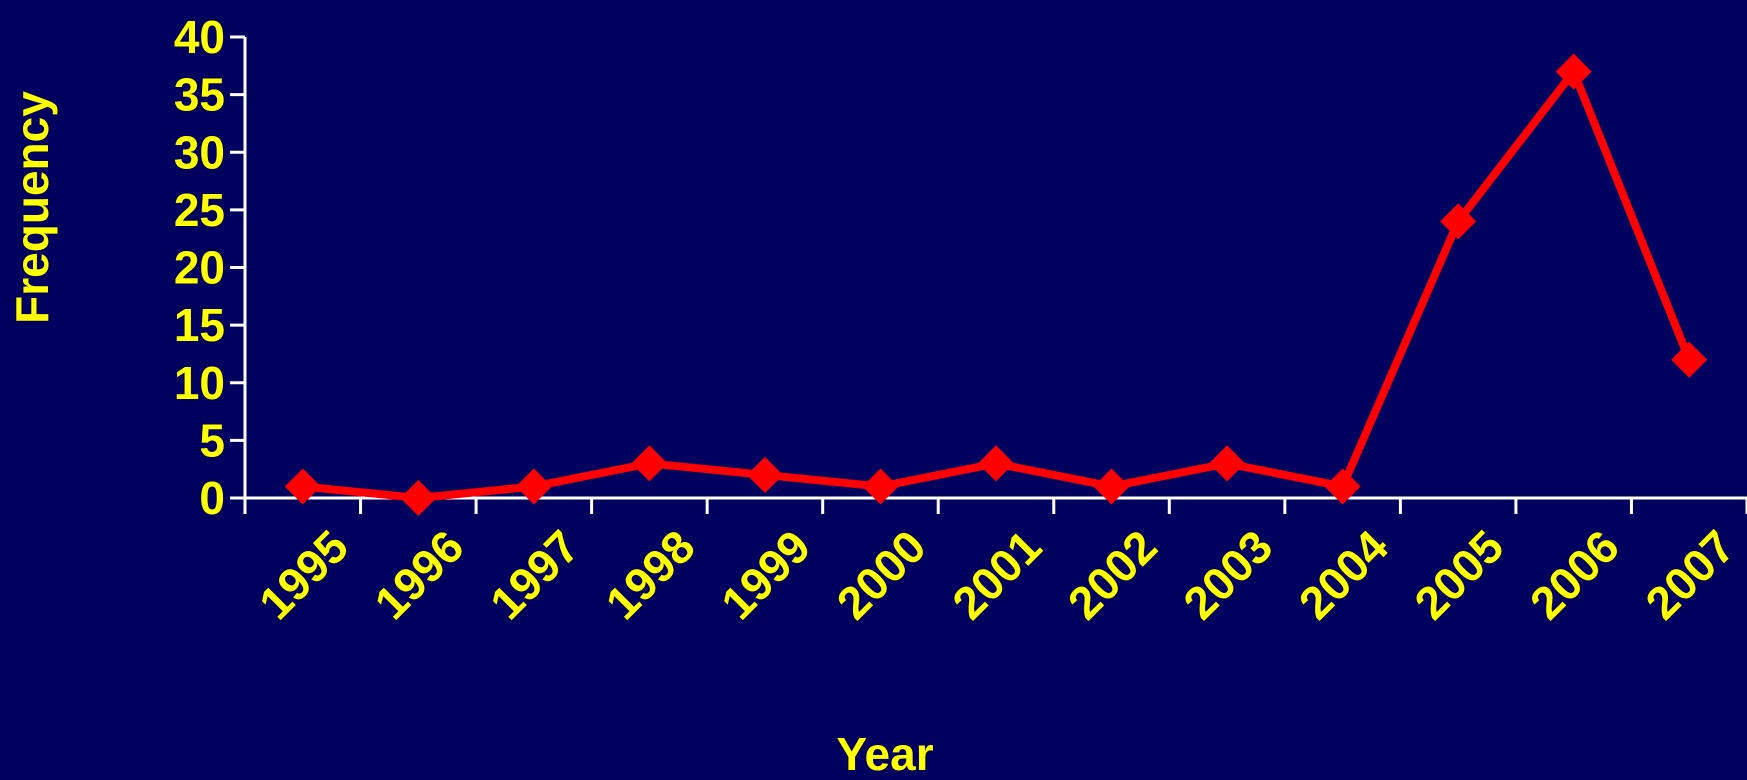 This screenshot has height=780, width=1747. Describe the element at coordinates (212, 498) in the screenshot. I see `y-tick-label: 0` at that location.